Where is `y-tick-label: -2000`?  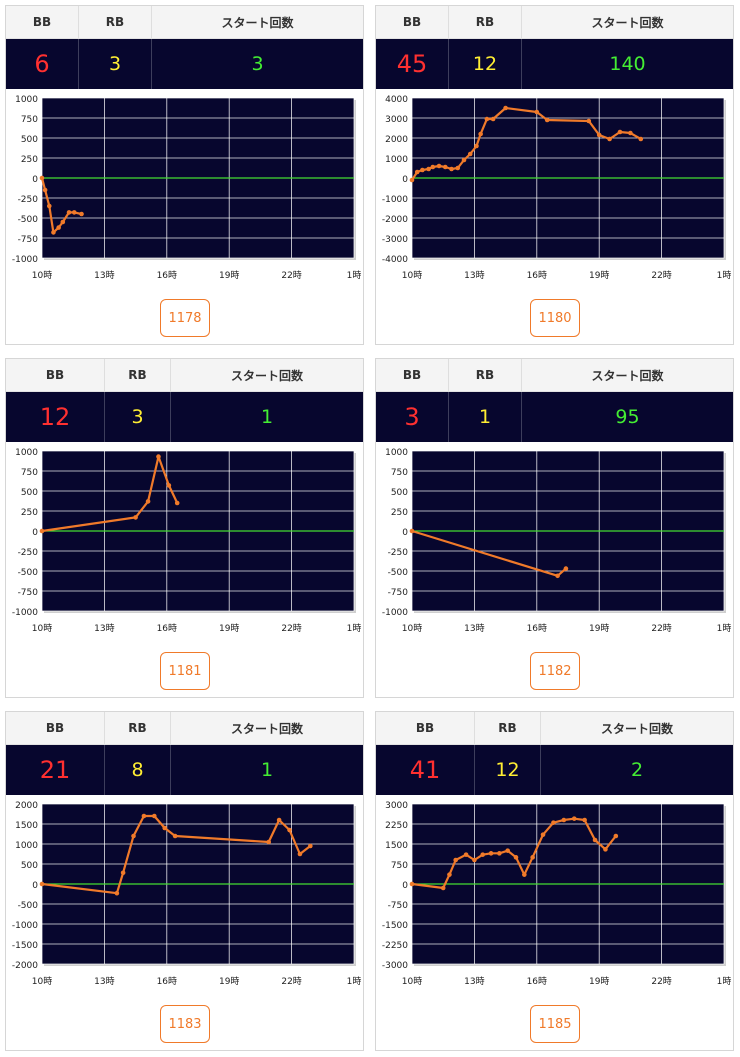
y-tick-label: -2000 is located at coordinates (395, 220).